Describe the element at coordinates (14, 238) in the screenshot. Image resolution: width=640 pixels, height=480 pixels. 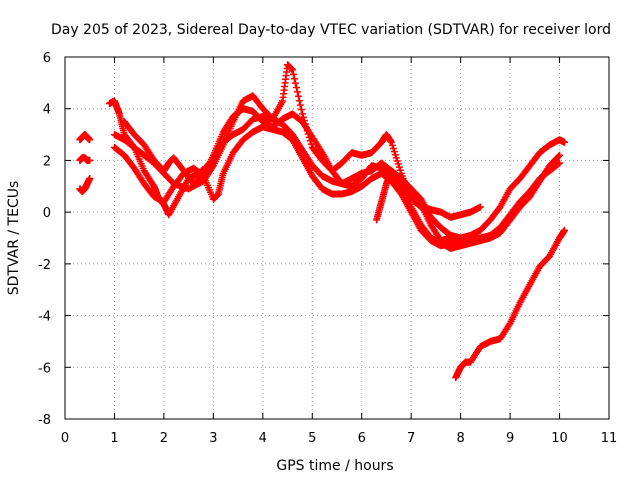
I see `y-axis-label: SDTVAR / TECUs` at that location.